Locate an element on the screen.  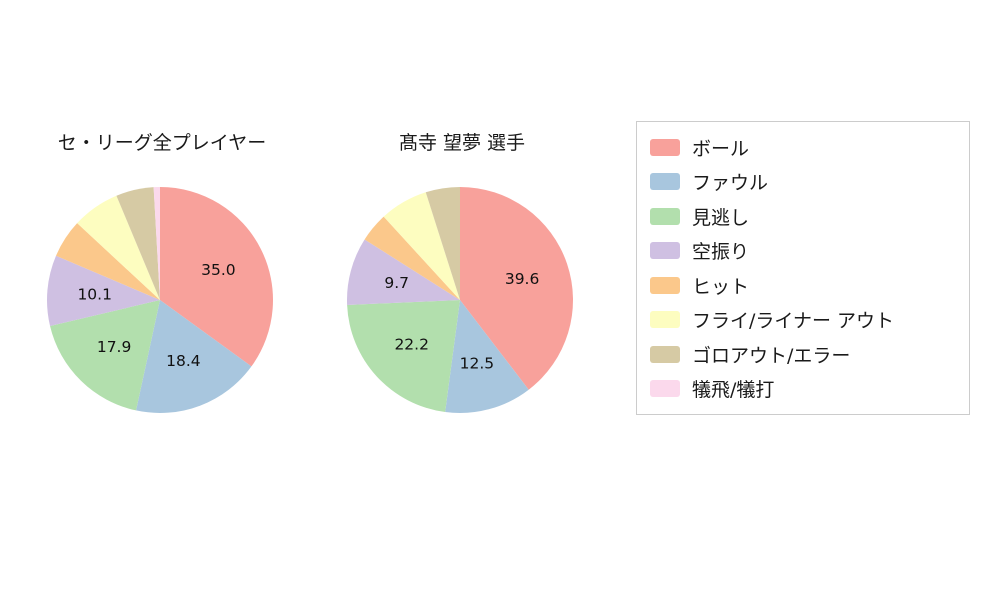
legend-item: ヒット is located at coordinates (804, 285).